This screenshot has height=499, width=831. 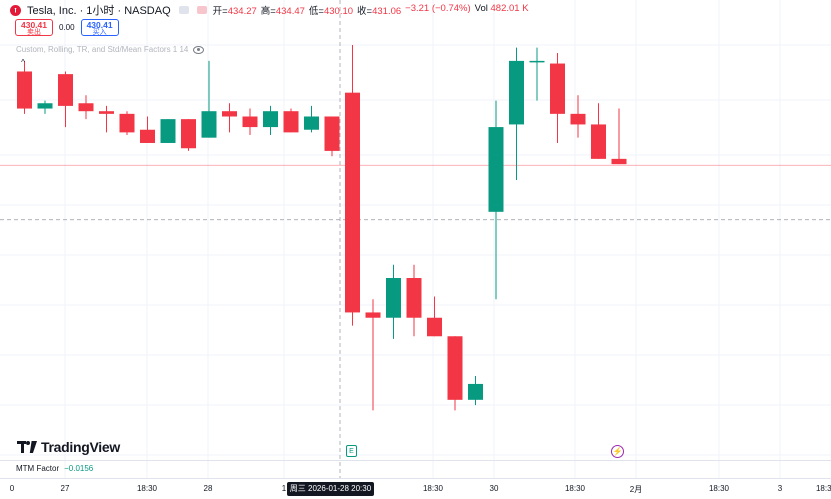 I want to click on change-value: −3.21 (−0.74%), so click(x=438, y=8).